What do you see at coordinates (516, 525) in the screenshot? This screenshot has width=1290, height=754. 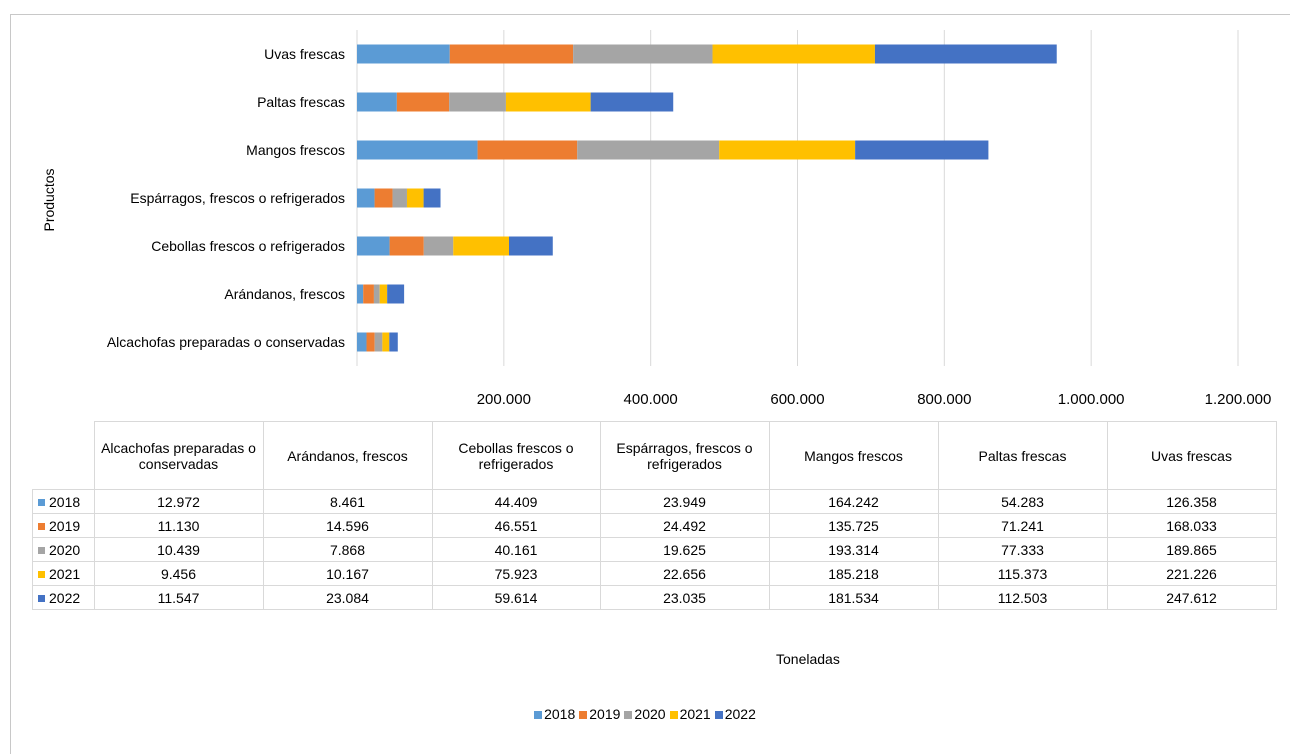 I see `table-value-cell: 46.551` at bounding box center [516, 525].